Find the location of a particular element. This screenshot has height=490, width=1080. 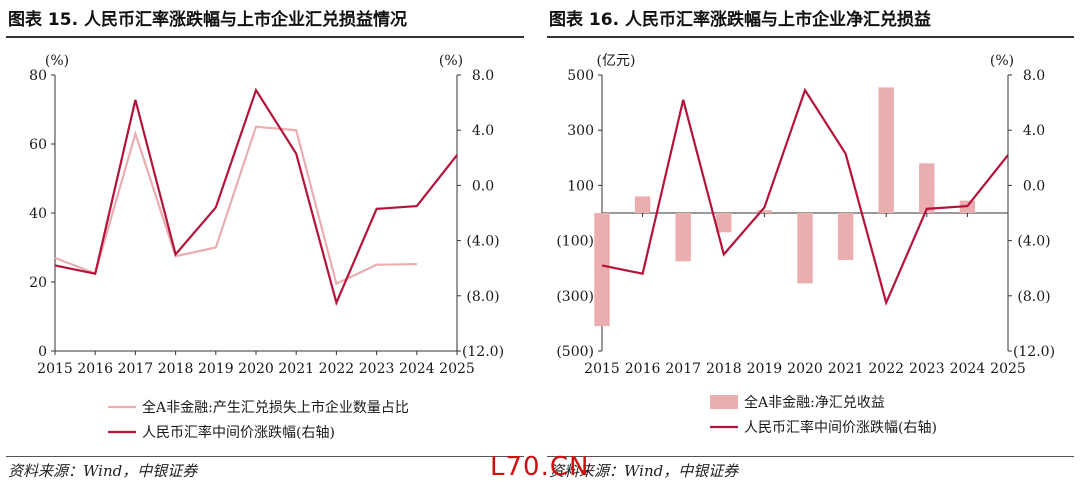

left-tick-label: 0 is located at coordinates (42, 352).